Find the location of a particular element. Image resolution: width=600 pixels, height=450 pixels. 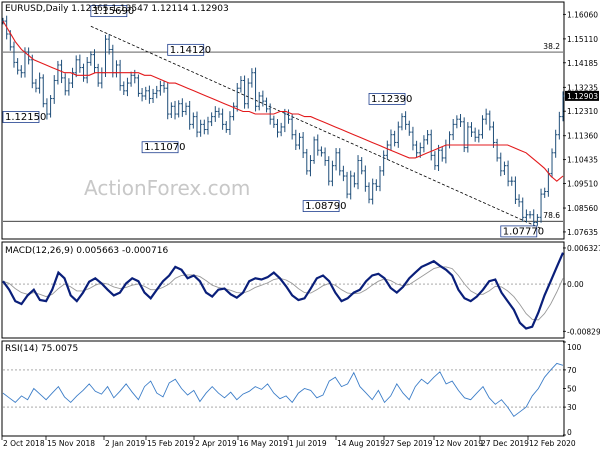

x-axis-tick-label: 2 Jan 2019 is located at coordinates (125, 443).